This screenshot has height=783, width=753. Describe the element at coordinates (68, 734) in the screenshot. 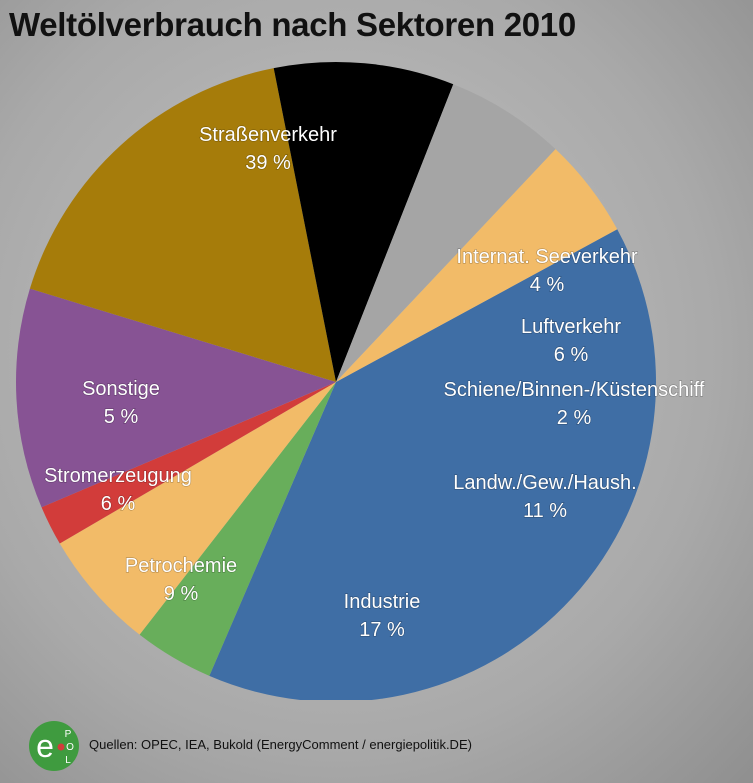

I see `logo-letter-p: P` at that location.